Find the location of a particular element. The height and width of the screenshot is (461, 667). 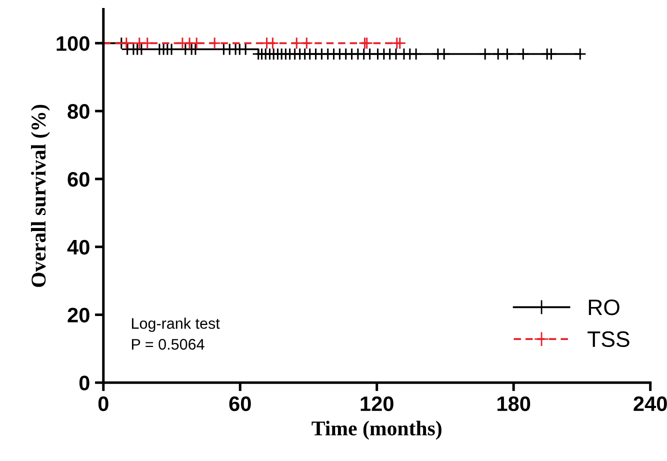

y-tick-label: 80 is located at coordinates (79, 111).